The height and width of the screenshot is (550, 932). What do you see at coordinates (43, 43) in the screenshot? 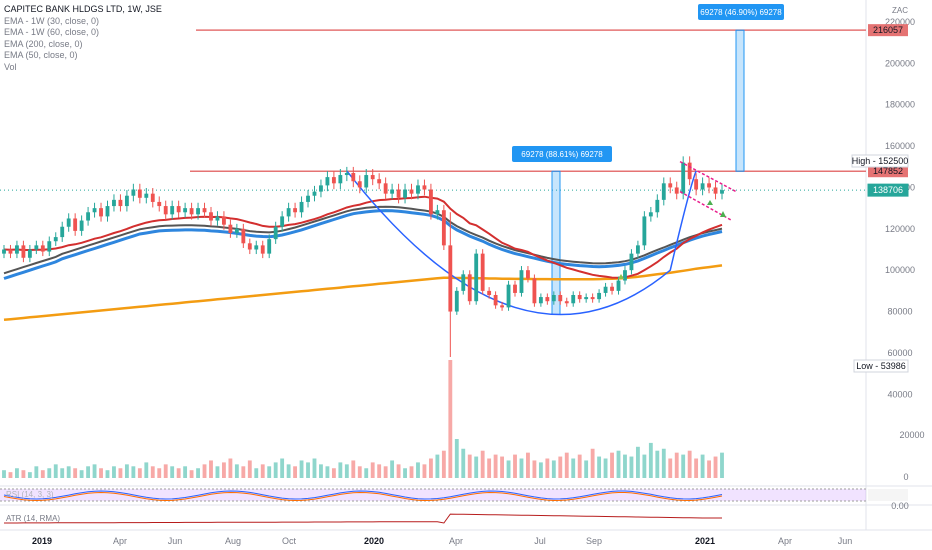
I see `study-ema200: EMA (200, close, 0)` at bounding box center [43, 43].